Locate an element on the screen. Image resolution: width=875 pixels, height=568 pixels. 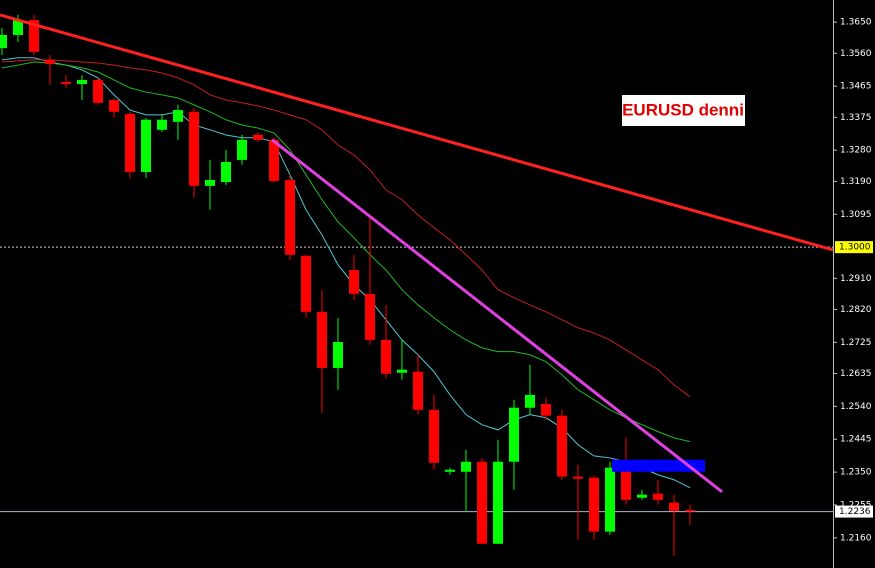
y-tick-label: 1.2350 is located at coordinates (856, 473).